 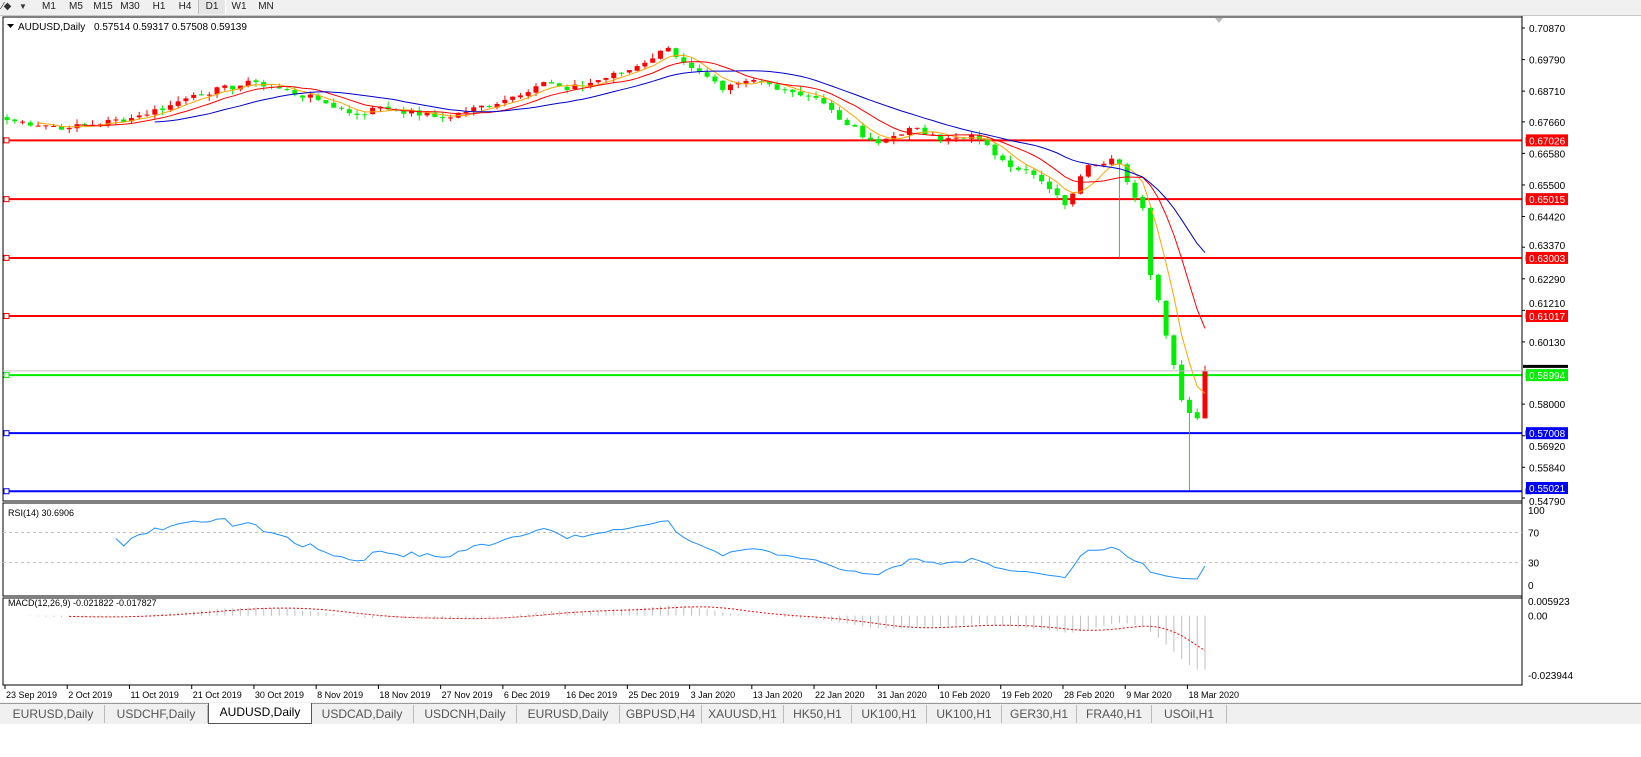 What do you see at coordinates (260, 713) in the screenshot?
I see `chart-tab: AUDUSD,Daily` at bounding box center [260, 713].